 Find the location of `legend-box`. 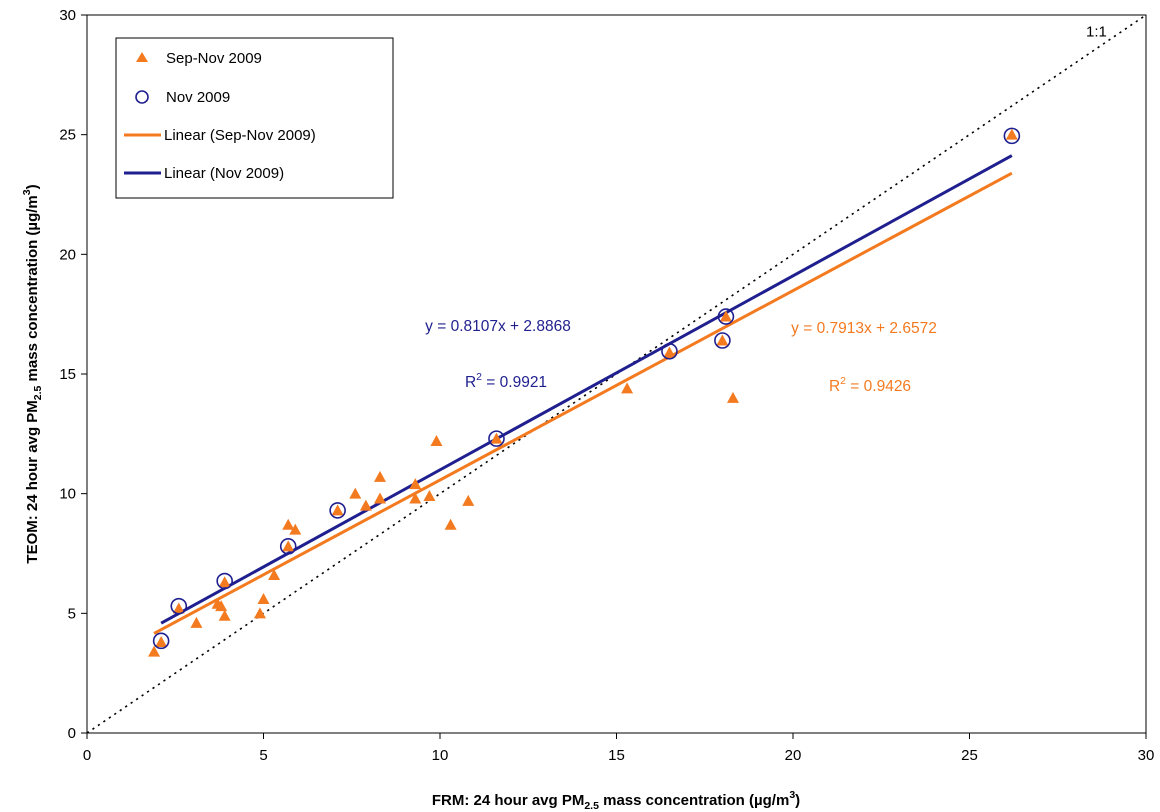

legend-box is located at coordinates (254, 118).